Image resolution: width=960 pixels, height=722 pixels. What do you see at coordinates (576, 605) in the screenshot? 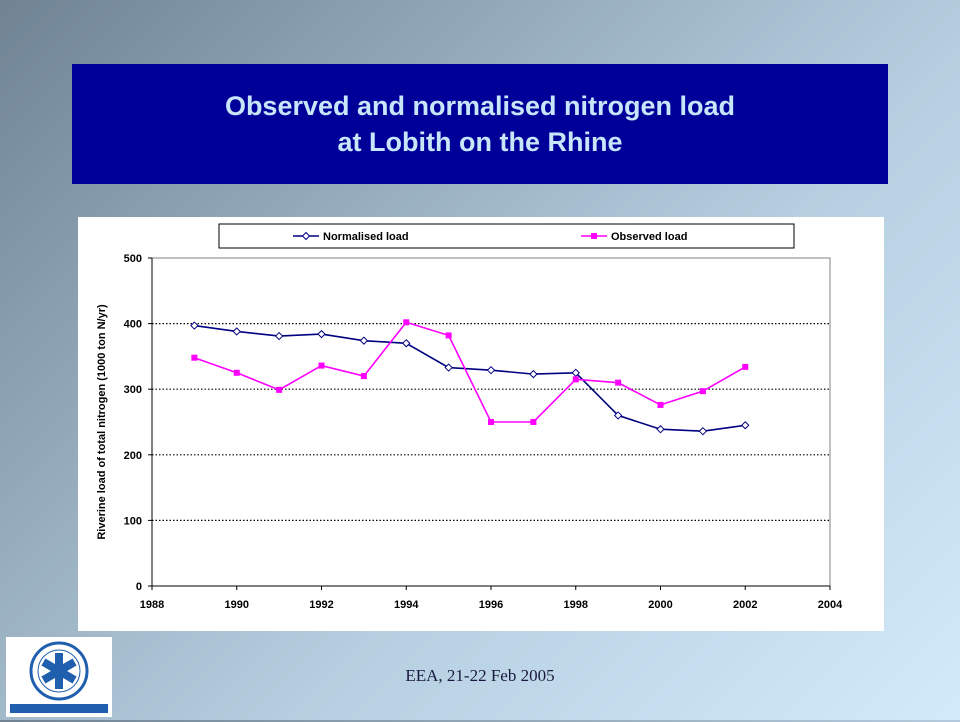
I see `x-tick-label: 1998` at bounding box center [576, 605].